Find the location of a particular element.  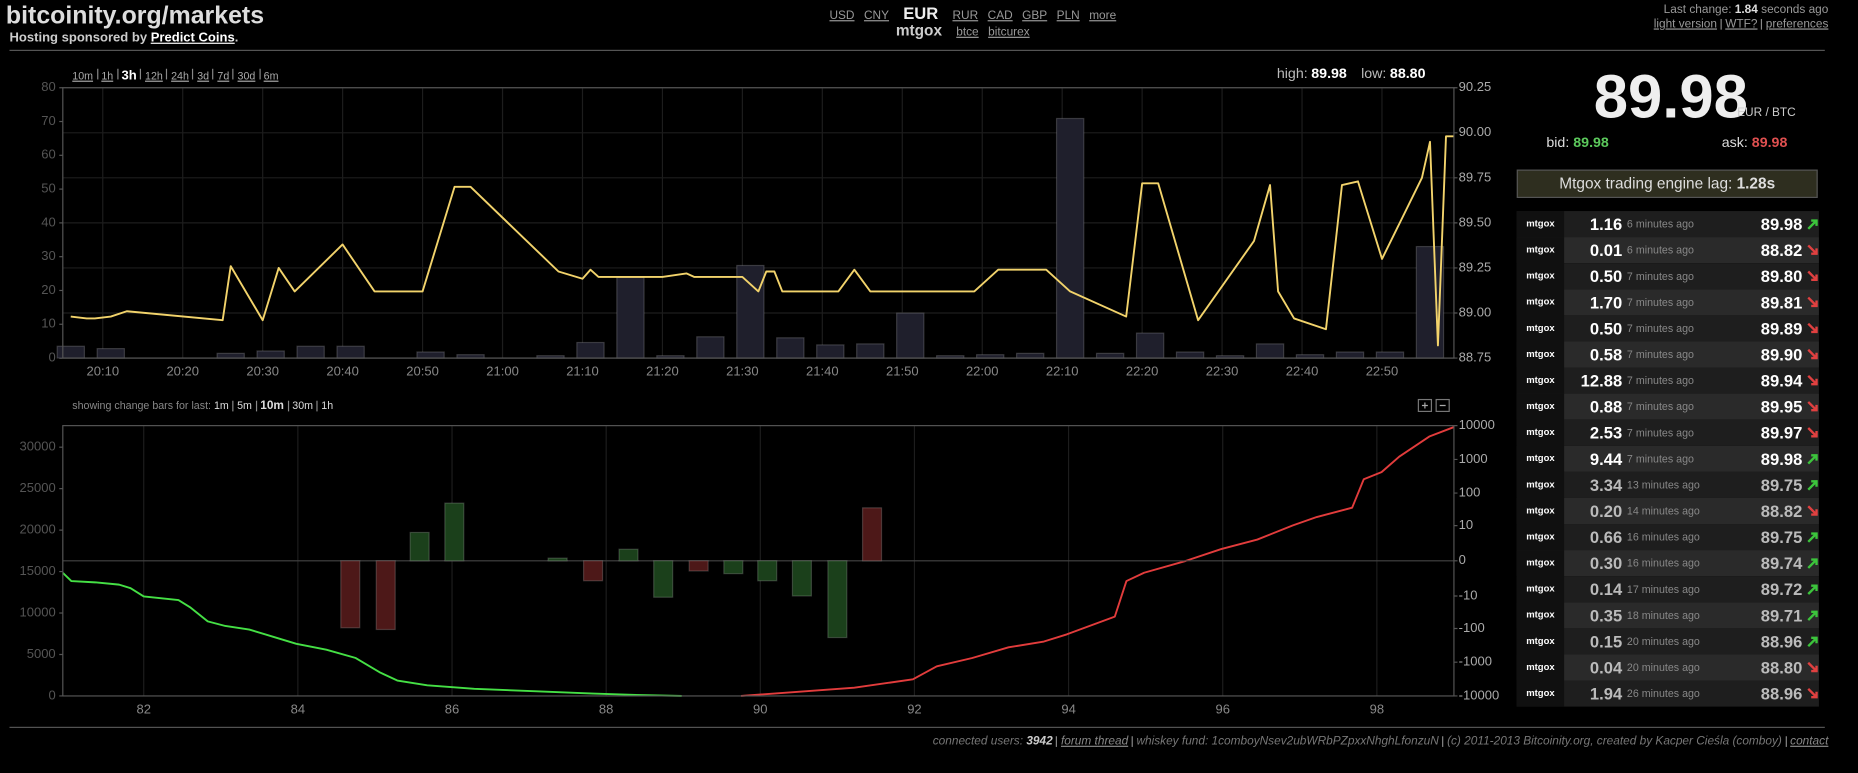

x-tick-label: 20:10 is located at coordinates (102, 371).